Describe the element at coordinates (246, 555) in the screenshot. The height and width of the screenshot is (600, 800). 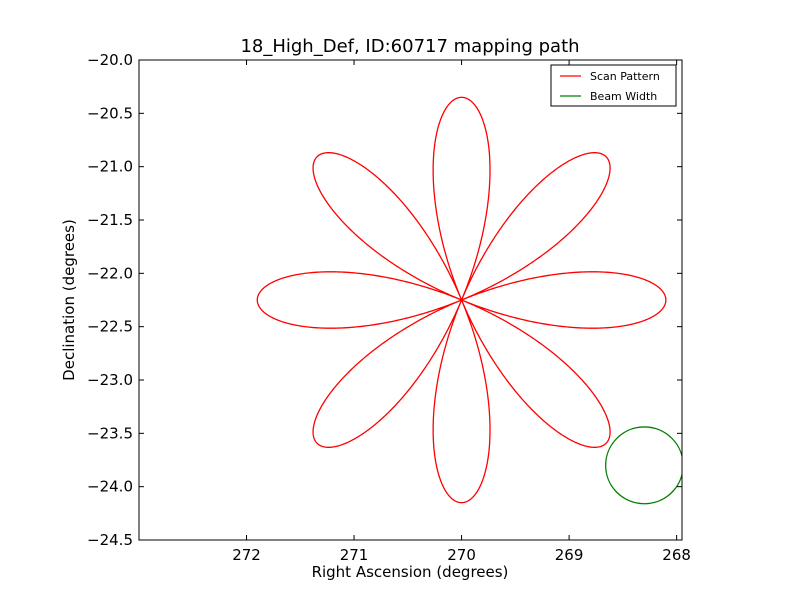
I see `x-tick-label: 272` at that location.